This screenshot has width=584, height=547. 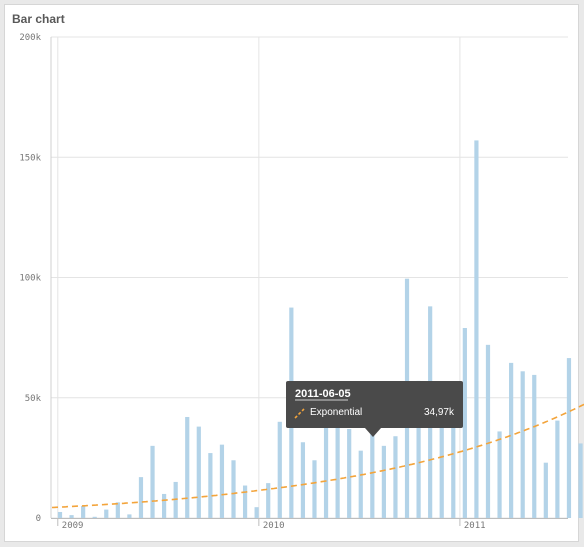 I want to click on y-tick-label: 150k, so click(x=30, y=158).